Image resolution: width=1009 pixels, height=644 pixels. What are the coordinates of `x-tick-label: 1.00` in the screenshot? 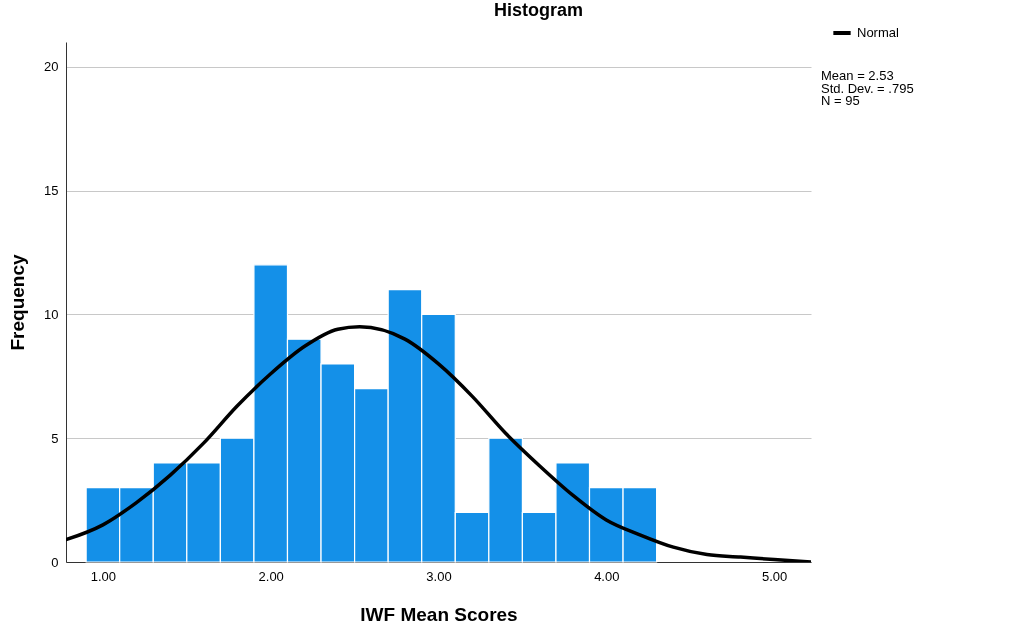 It's located at (103, 576).